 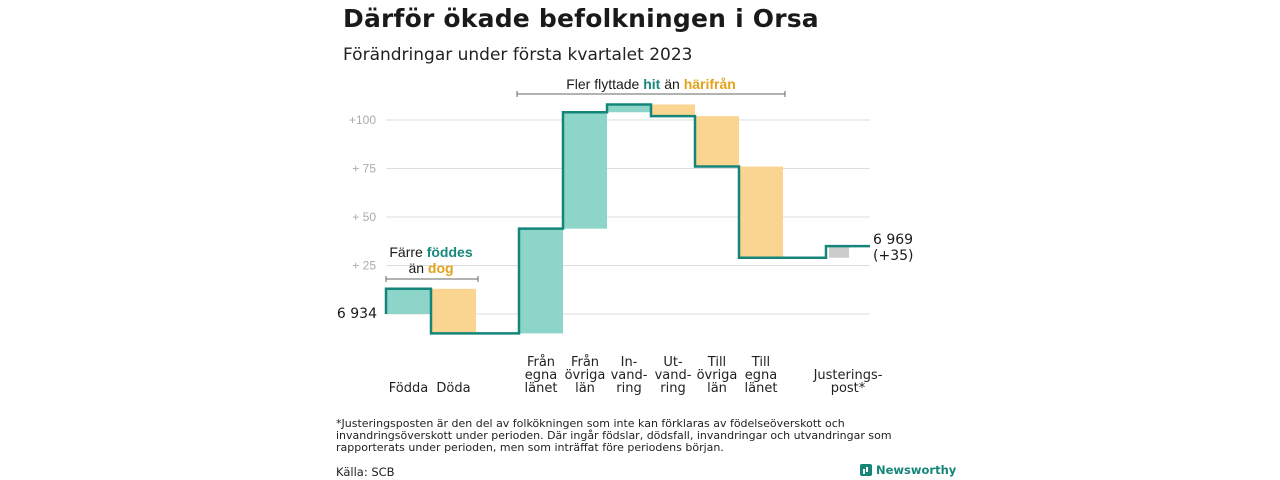 I want to click on brand-label: Newsworthy, so click(x=916, y=470).